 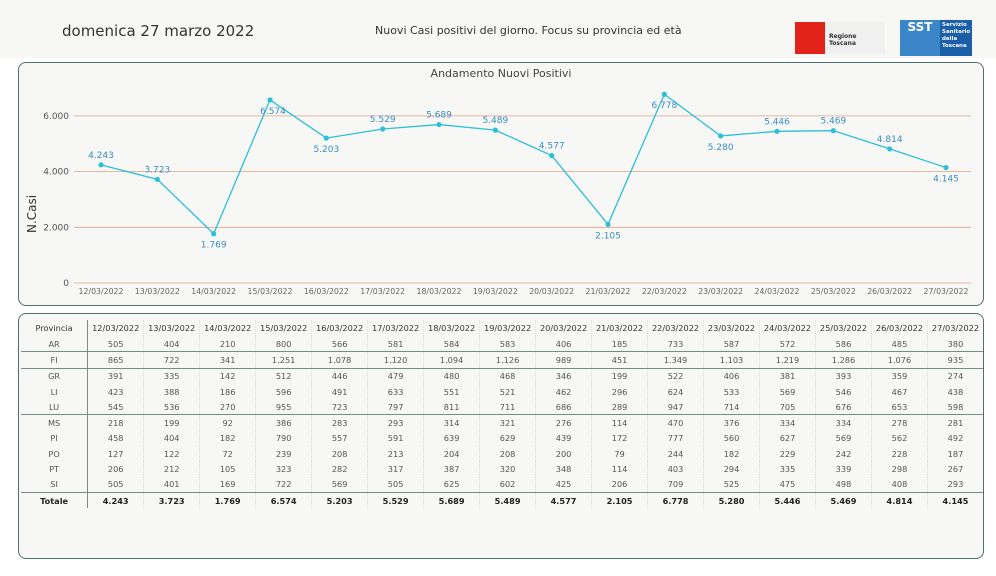 I want to click on column-header-date: 22/03/2022, so click(x=675, y=328).